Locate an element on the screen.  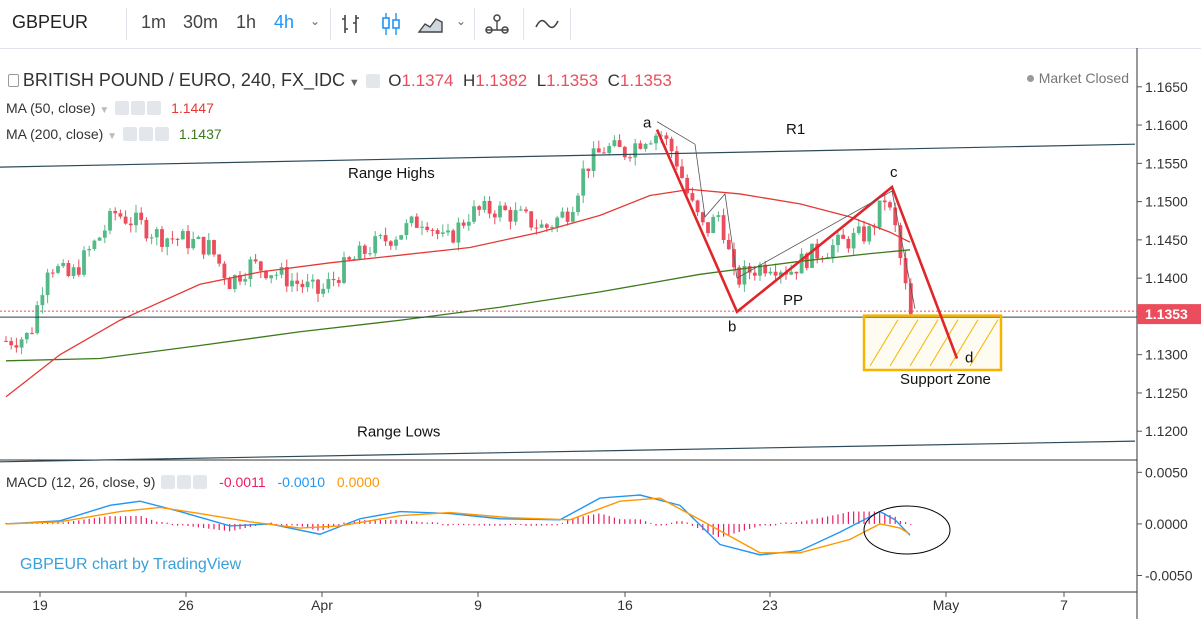
abcd-pattern-line is located at coordinates (807, 244).